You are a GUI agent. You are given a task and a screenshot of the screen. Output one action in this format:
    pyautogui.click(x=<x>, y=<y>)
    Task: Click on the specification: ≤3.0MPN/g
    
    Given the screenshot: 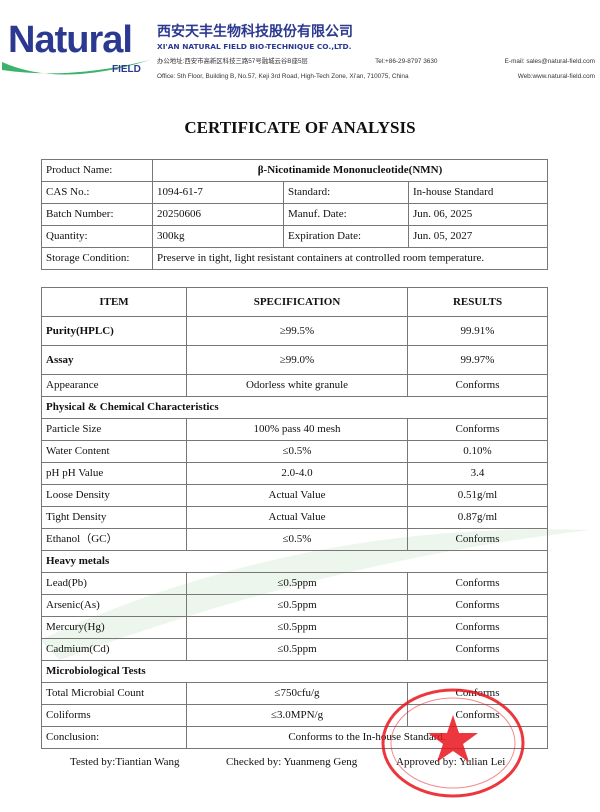 What is the action you would take?
    pyautogui.click(x=297, y=715)
    